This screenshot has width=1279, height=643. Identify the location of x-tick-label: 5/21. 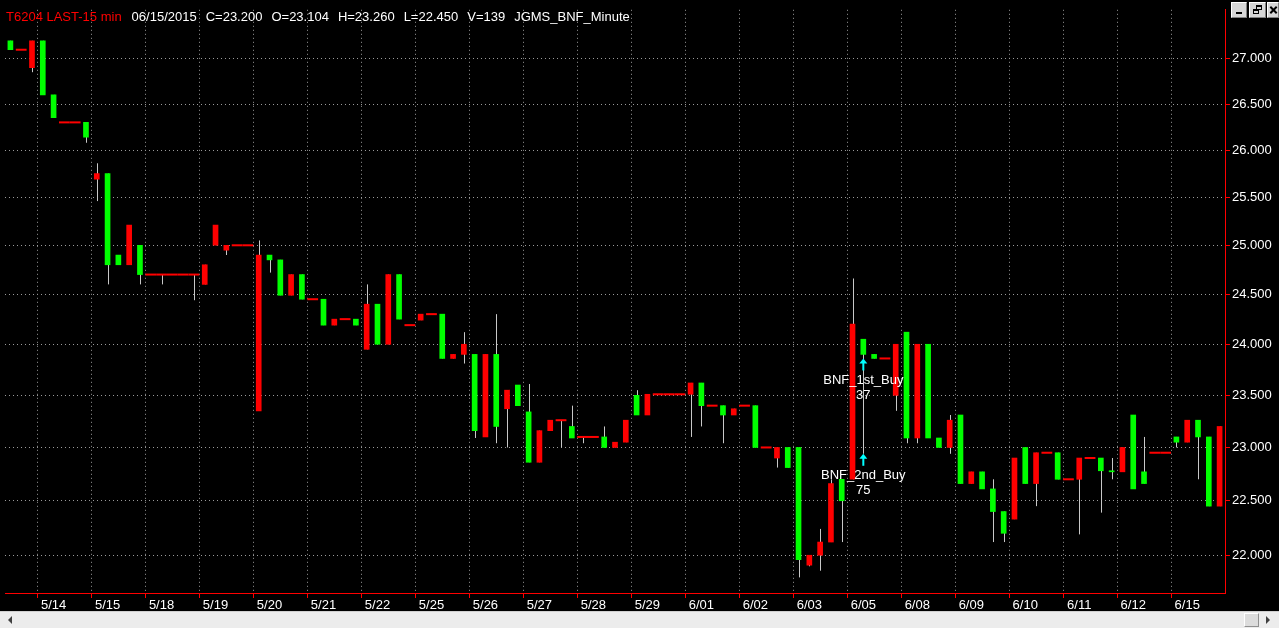
(323, 605).